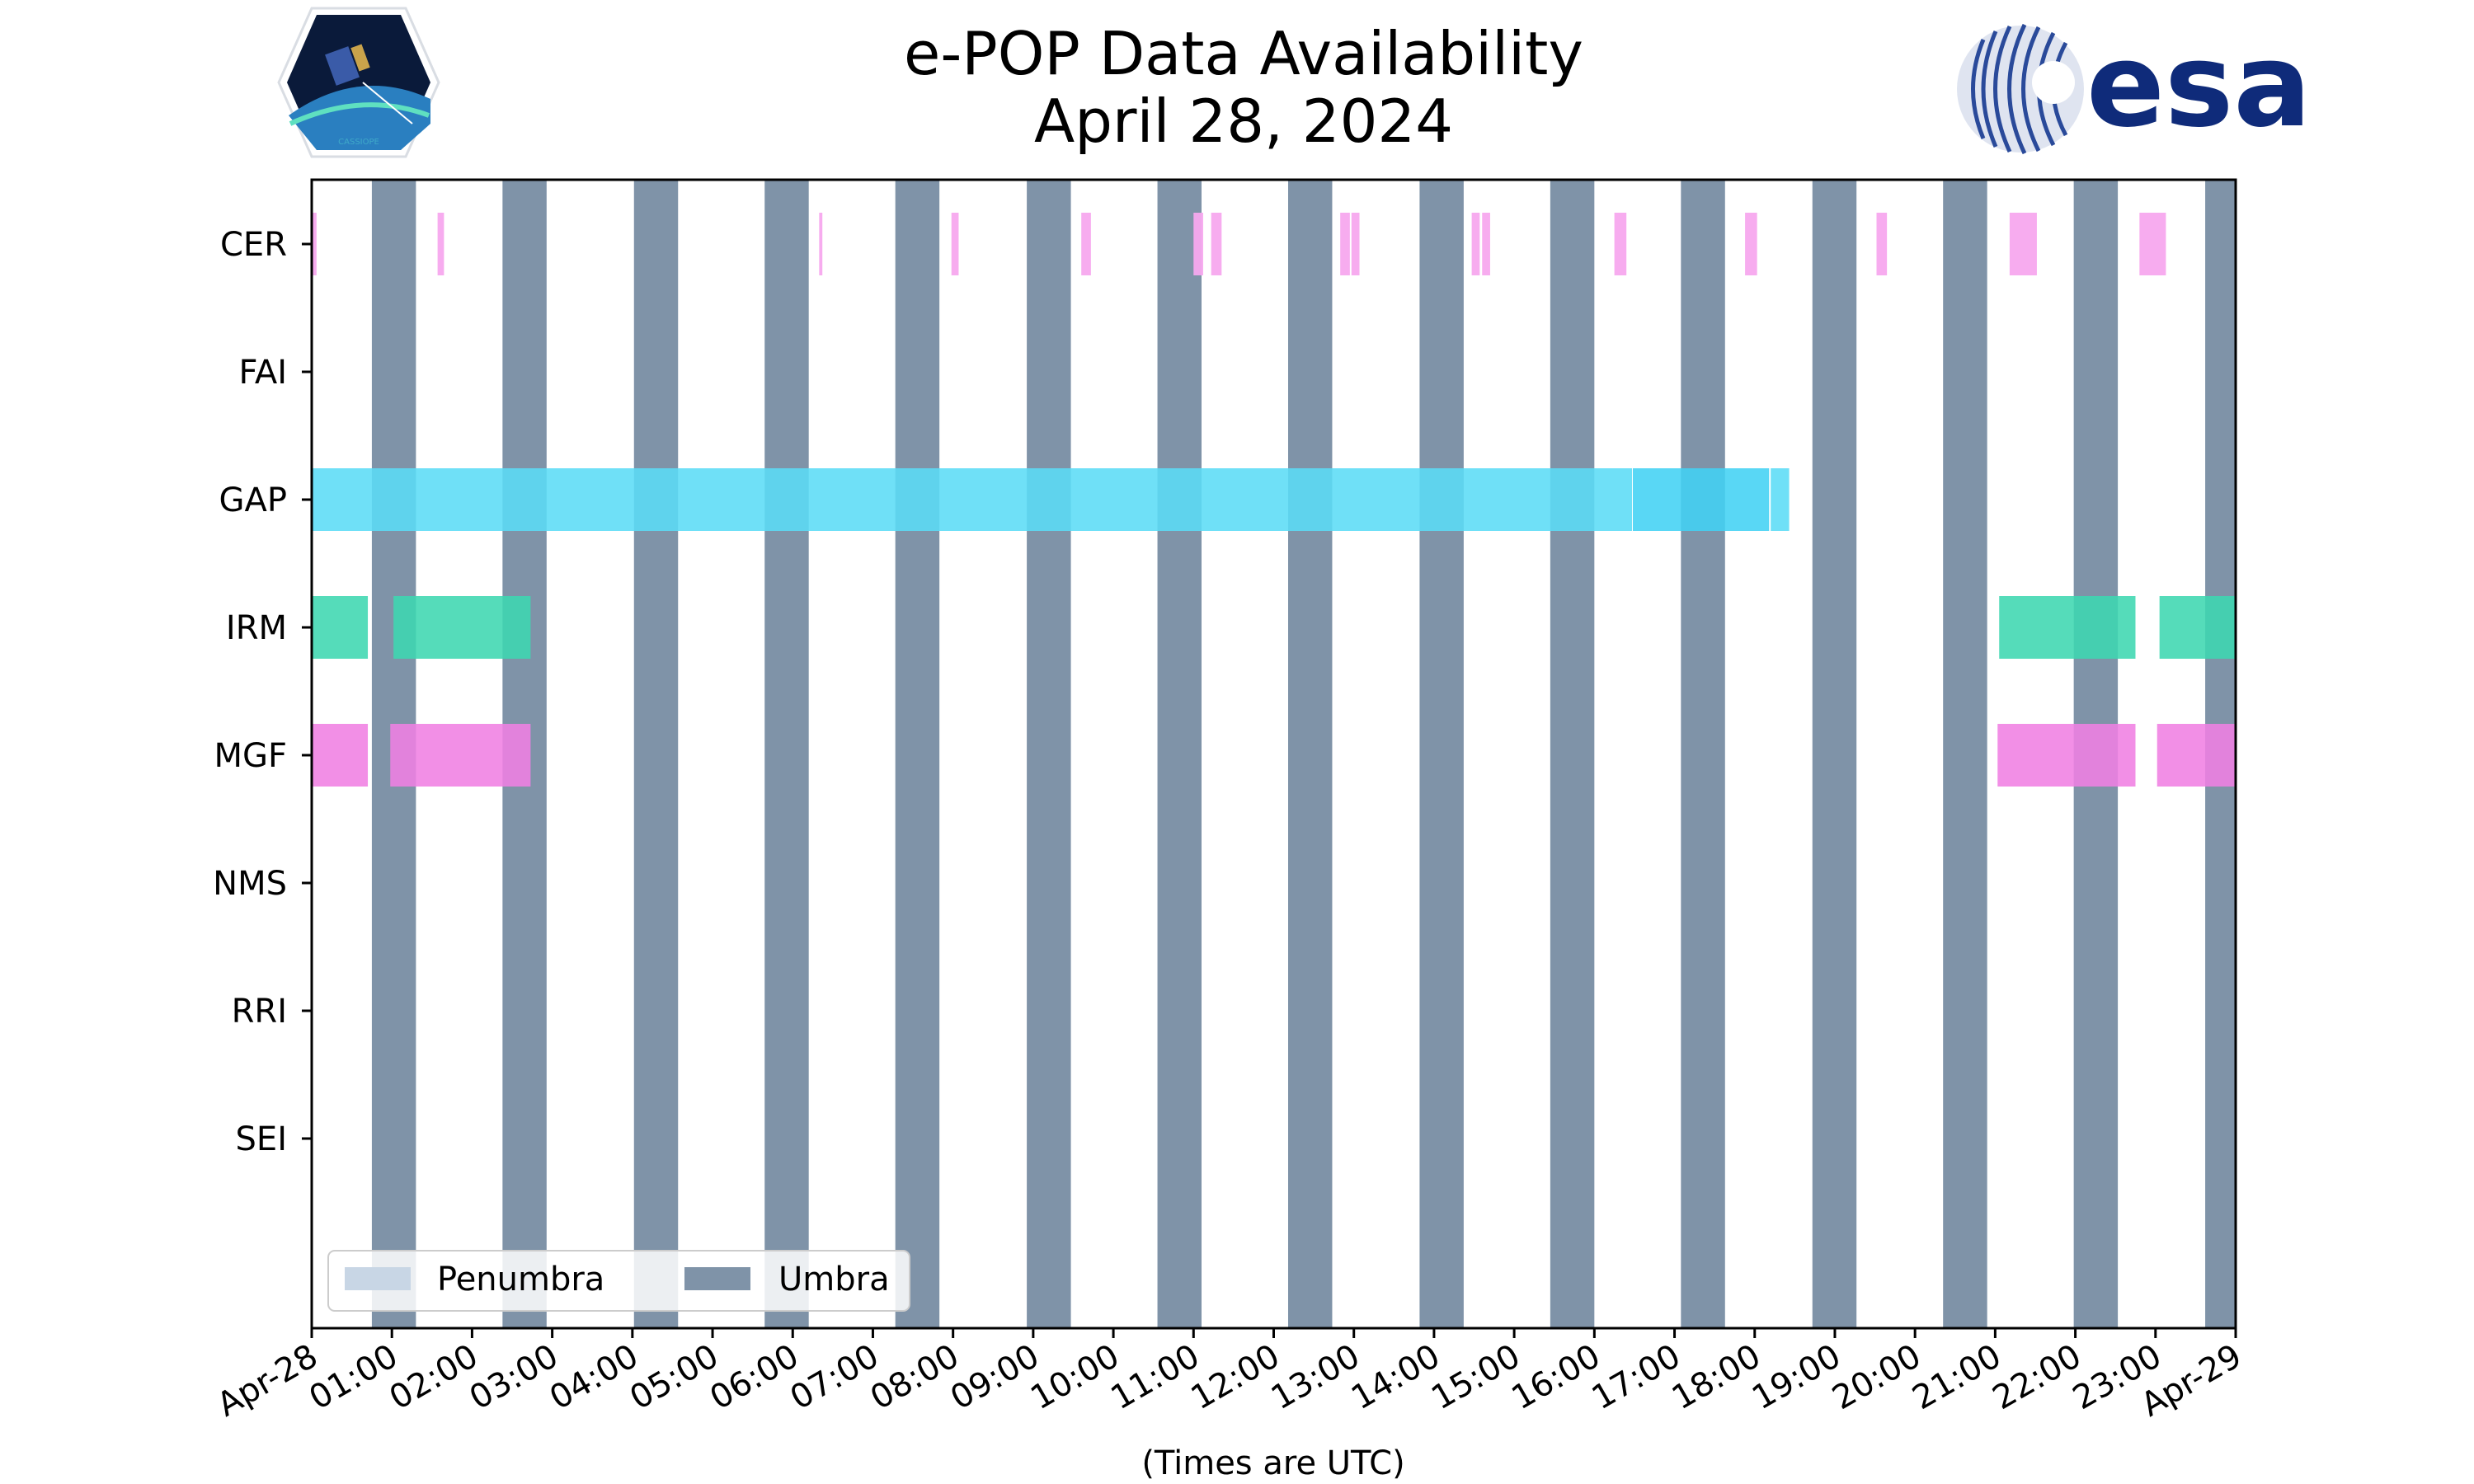 This screenshot has height=1484, width=2474. I want to click on y-tick-label: NMS, so click(250, 884).